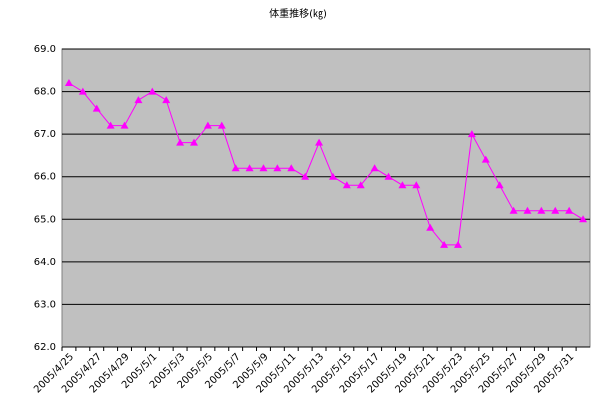 Image resolution: width=594 pixels, height=420 pixels. Describe the element at coordinates (45, 219) in the screenshot. I see `y-tick-label: 65.0` at that location.